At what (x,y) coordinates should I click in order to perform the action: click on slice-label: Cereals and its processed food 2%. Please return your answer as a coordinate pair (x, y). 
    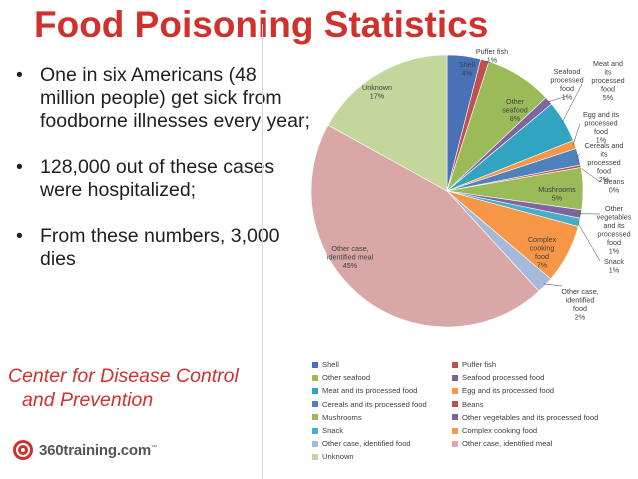
    Looking at the image, I should click on (604, 162).